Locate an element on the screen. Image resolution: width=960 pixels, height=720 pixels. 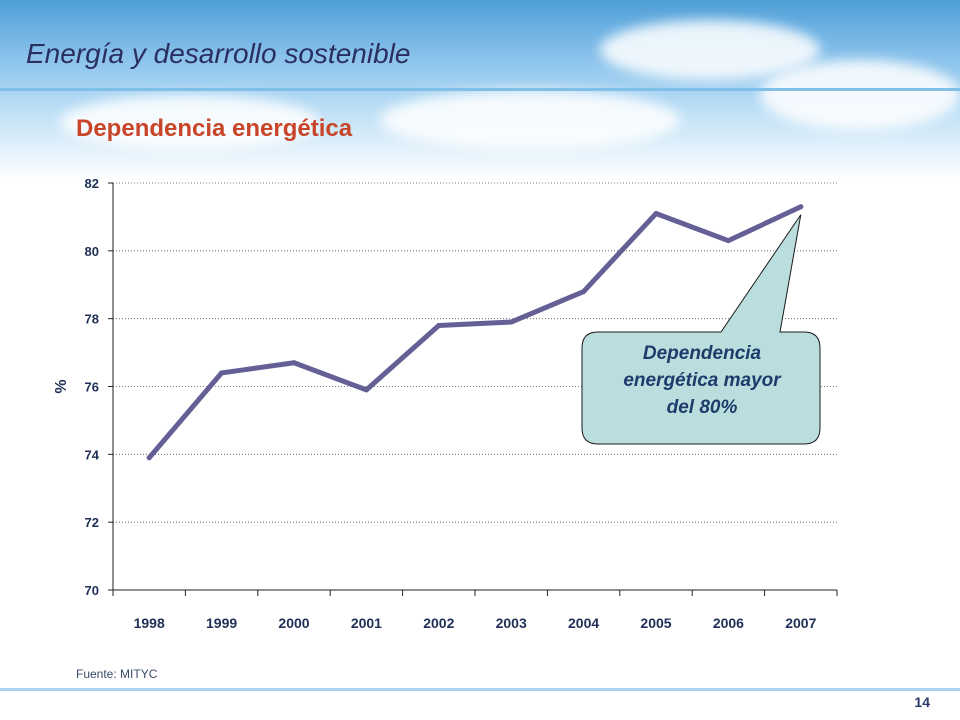
x-tick-label: 2003 is located at coordinates (511, 623).